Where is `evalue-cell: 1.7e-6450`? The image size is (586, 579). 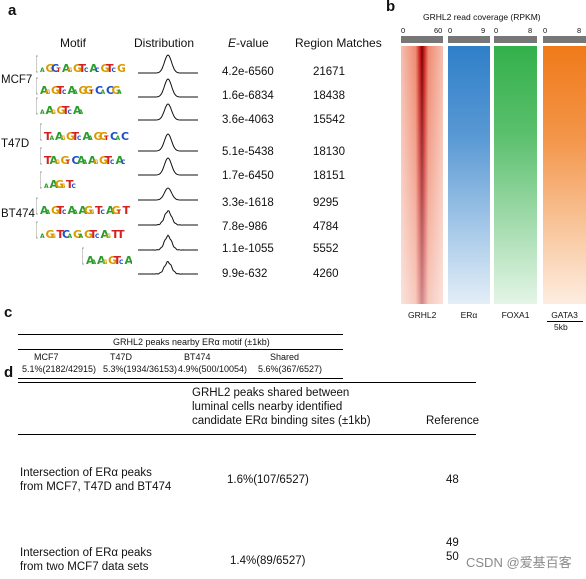
evalue-cell: 1.7e-6450 is located at coordinates (248, 176).